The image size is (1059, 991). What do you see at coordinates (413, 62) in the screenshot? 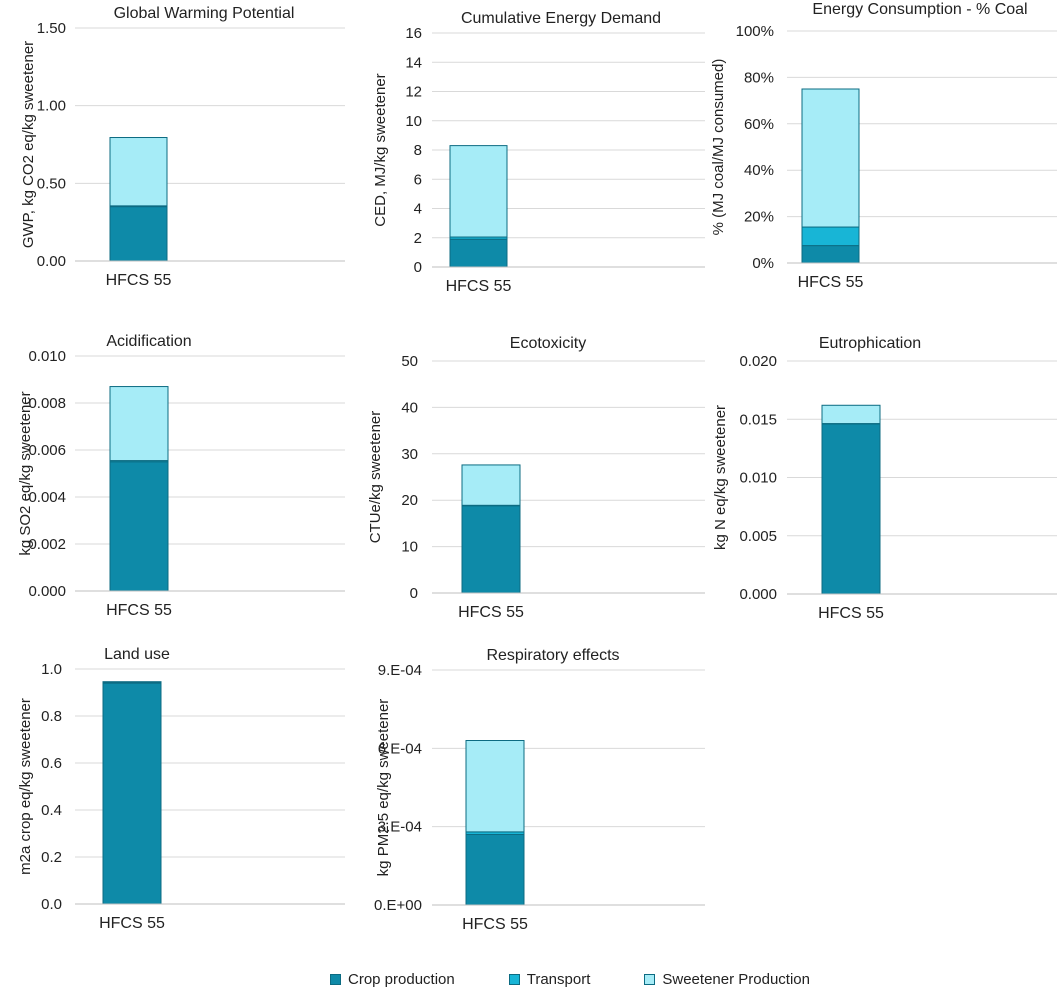
I see `chart-cumulative-energy-demand-ytick-label: 14` at bounding box center [413, 62].